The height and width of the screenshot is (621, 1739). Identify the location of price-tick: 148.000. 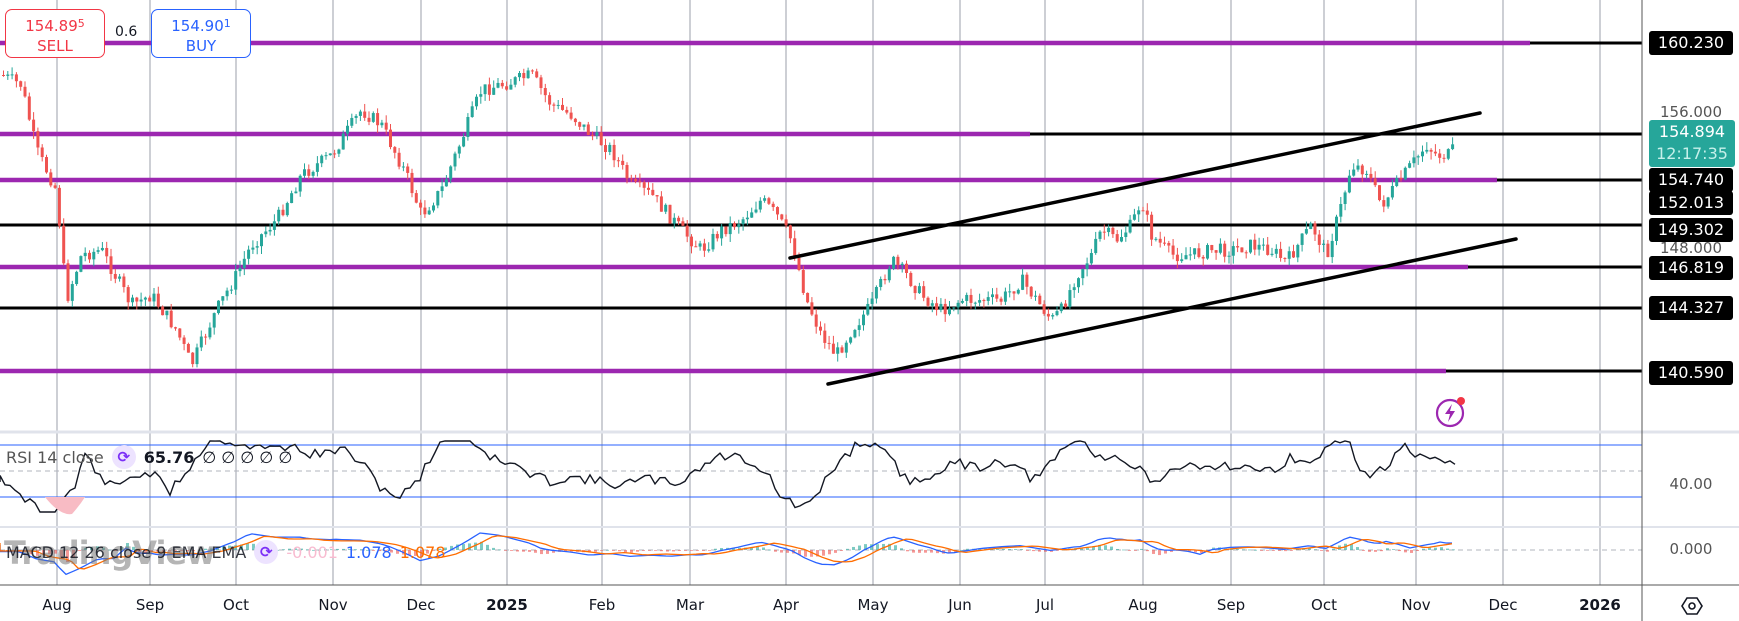
(1691, 248).